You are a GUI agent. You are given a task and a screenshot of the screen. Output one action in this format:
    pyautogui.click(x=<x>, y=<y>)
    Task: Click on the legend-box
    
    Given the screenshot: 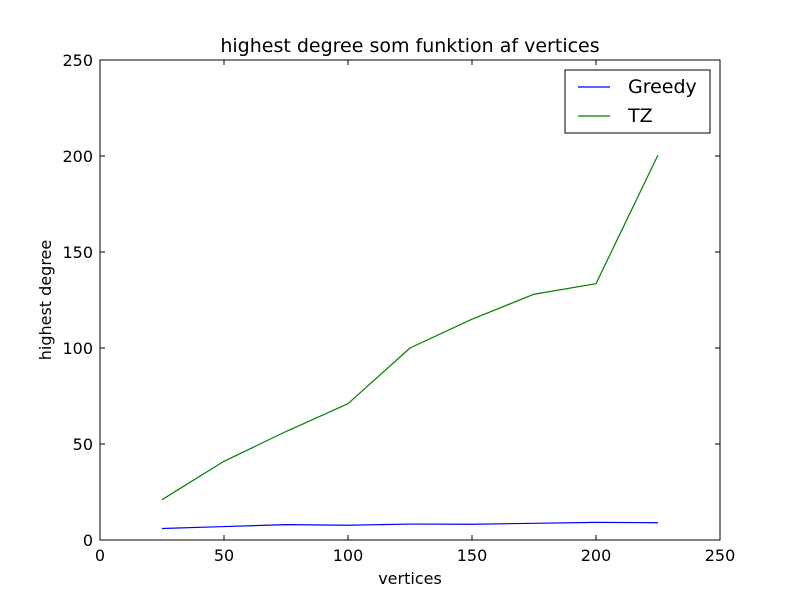 What is the action you would take?
    pyautogui.click(x=637, y=101)
    